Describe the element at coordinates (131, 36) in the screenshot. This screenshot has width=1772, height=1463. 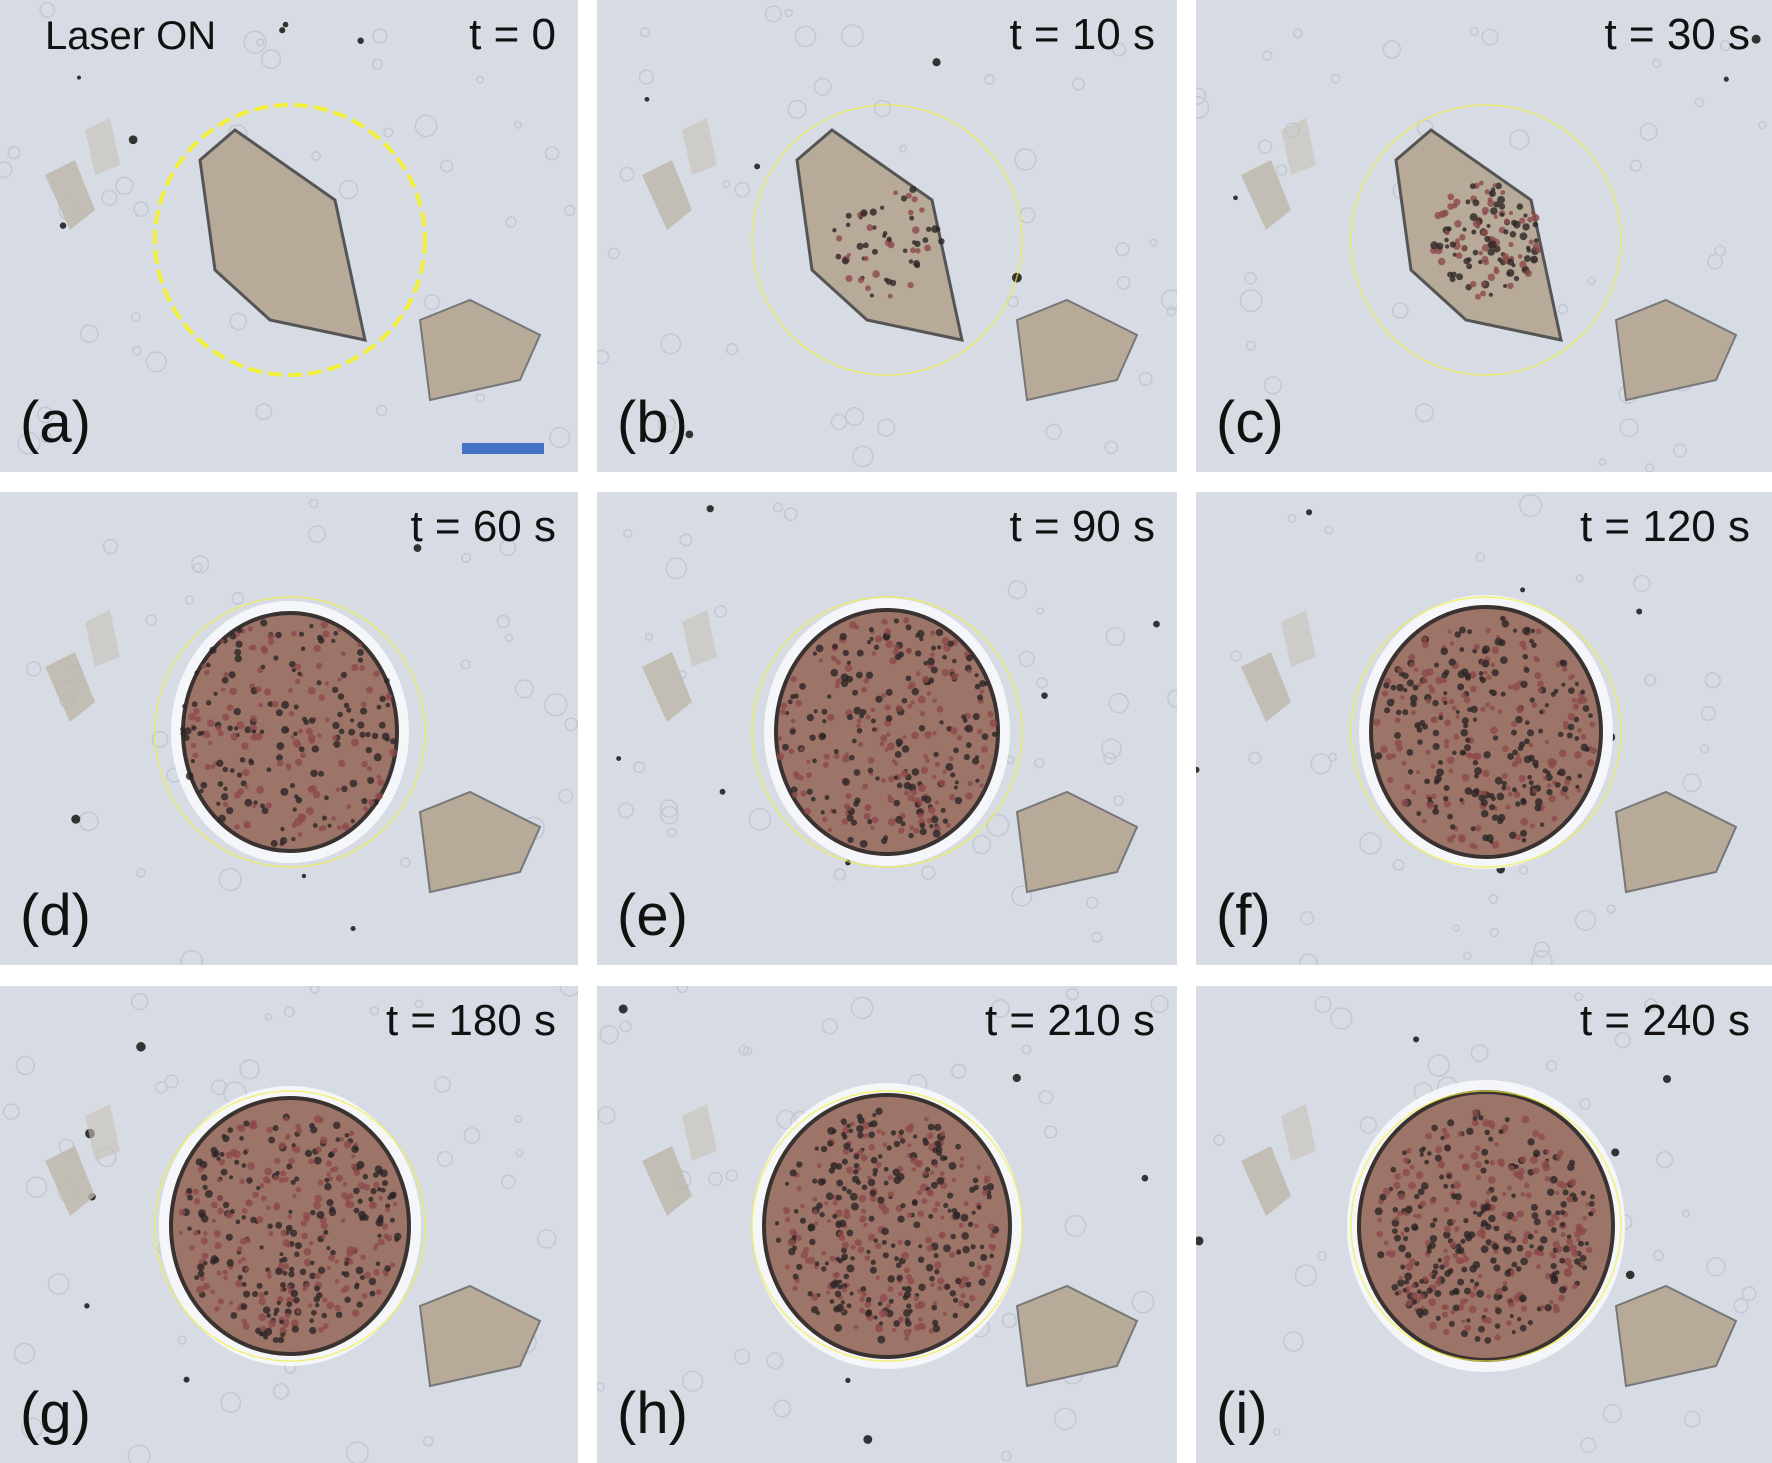
I see `laser-on-label: Laser ON` at that location.